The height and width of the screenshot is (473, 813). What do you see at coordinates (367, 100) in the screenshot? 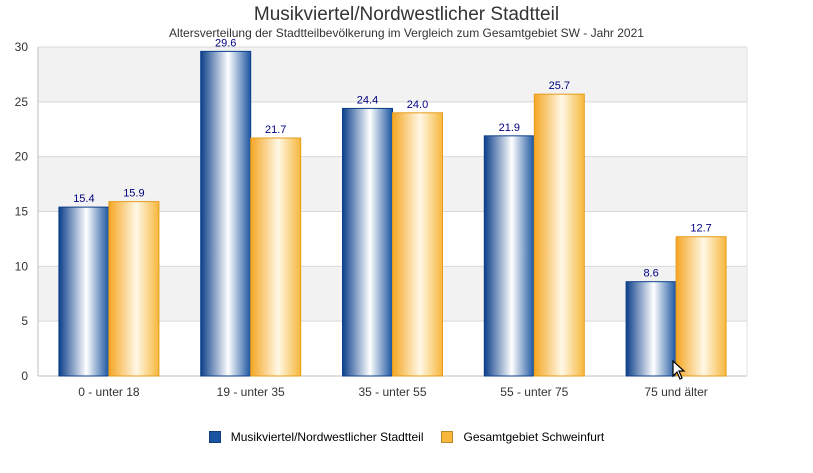
I see `data-label: 24.4` at bounding box center [367, 100].